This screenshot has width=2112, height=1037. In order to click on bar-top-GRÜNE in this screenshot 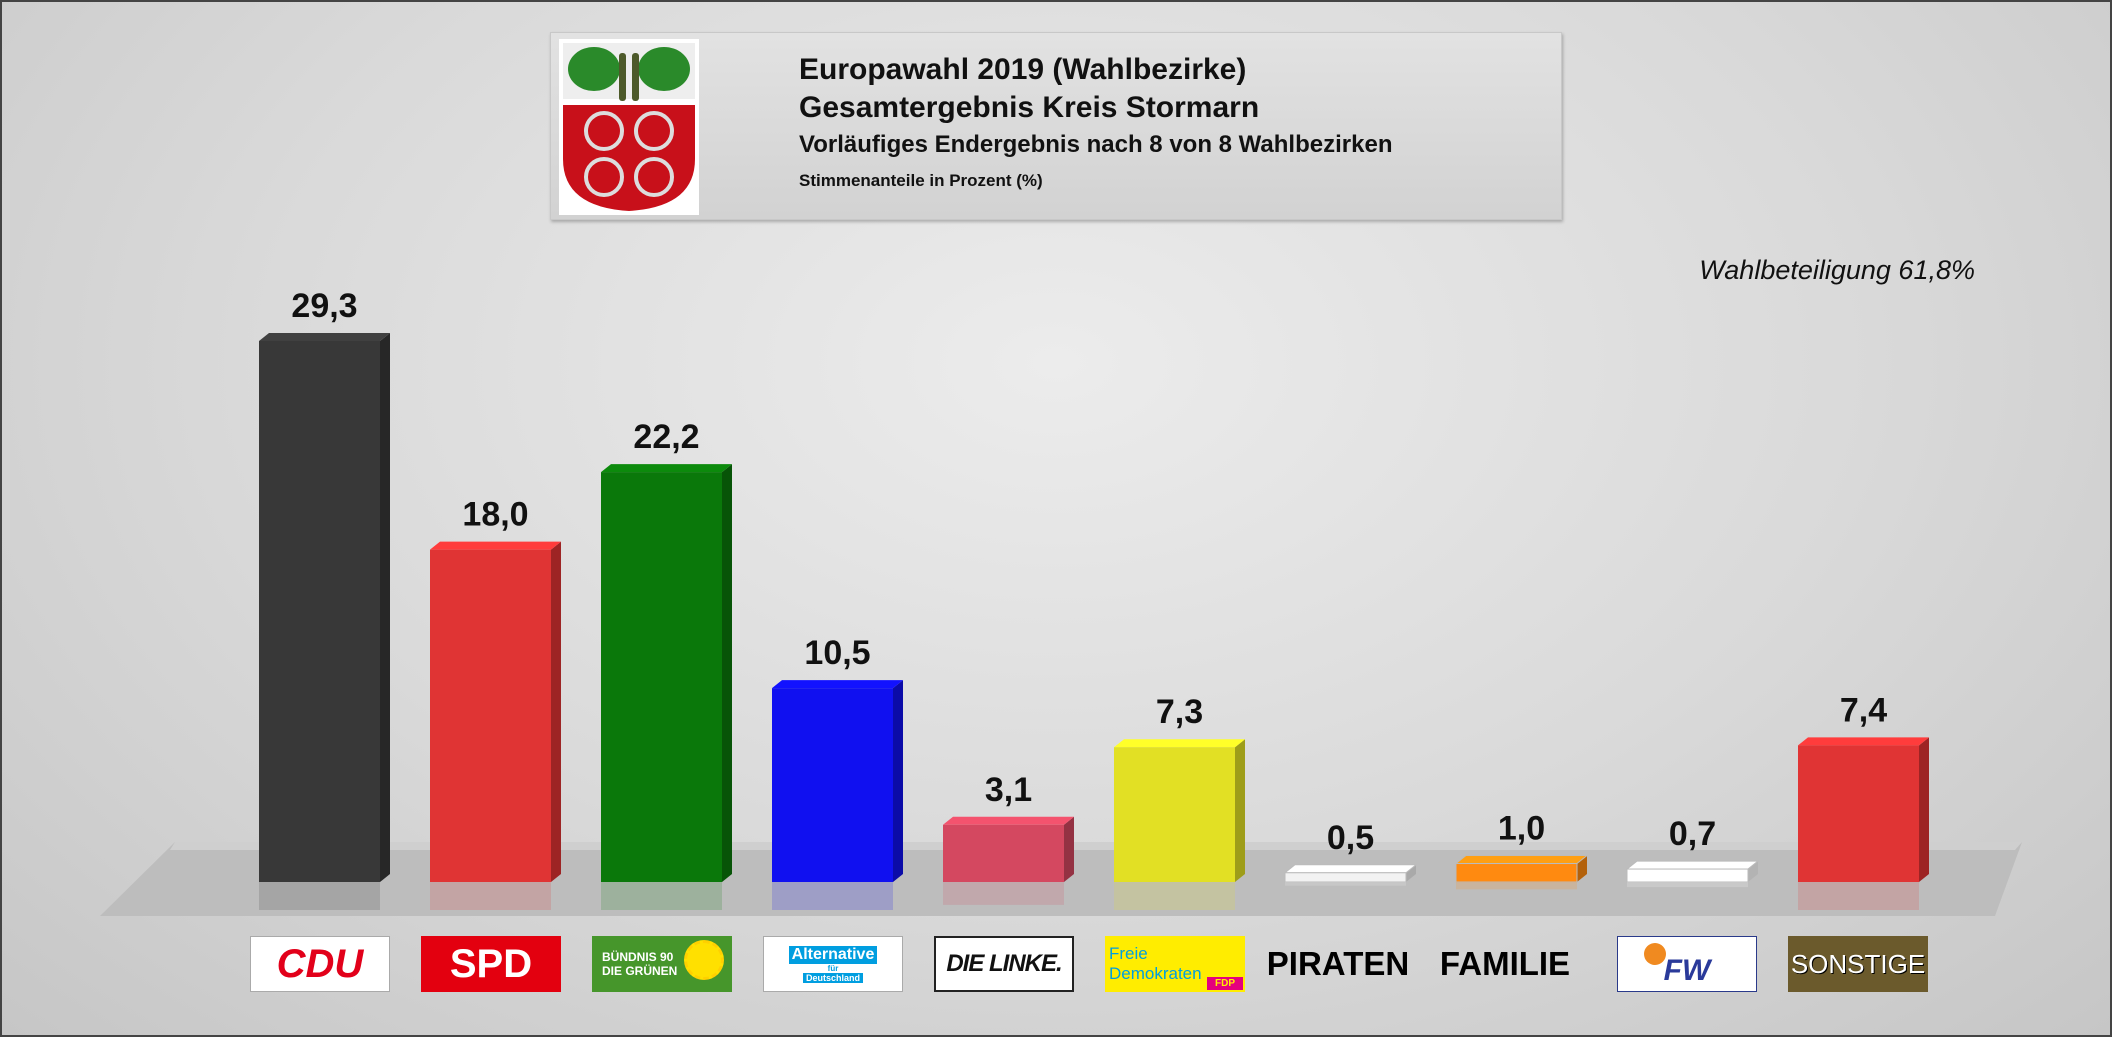, I will do `click(666, 468)`.